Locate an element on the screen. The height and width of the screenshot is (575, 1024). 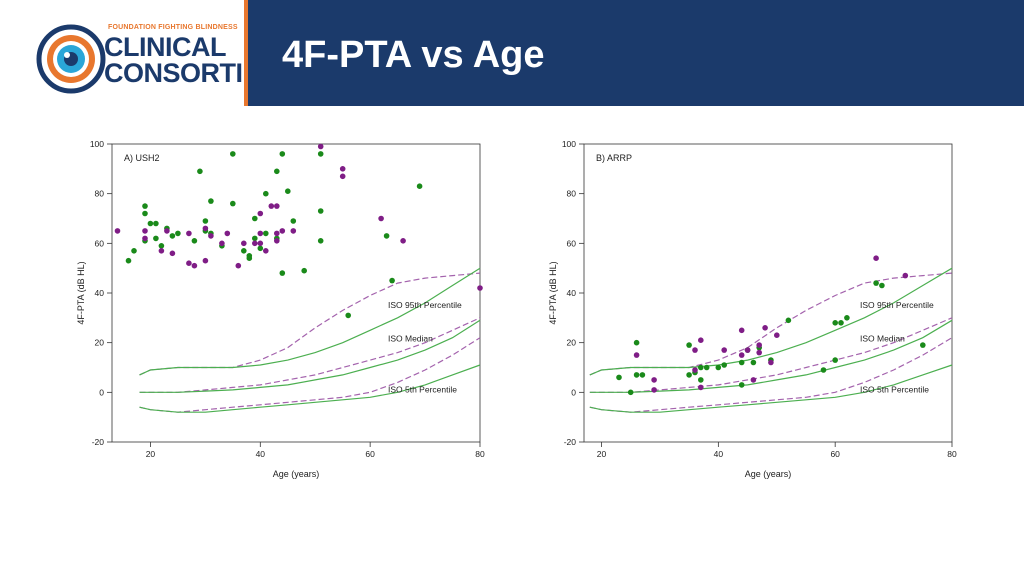
title-banner is located at coordinates (636, 53).